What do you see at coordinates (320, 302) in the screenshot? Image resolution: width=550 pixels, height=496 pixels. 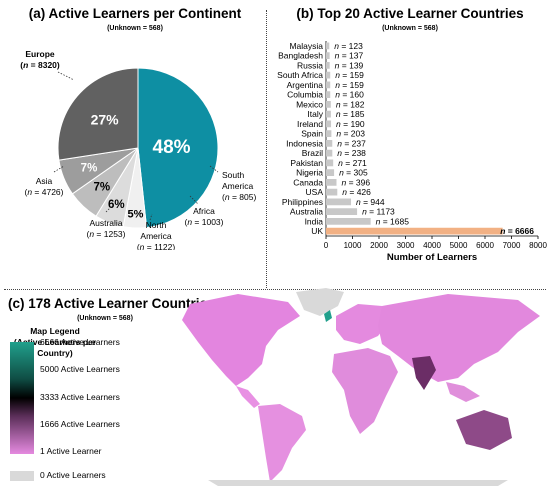 I see `map-greenland` at bounding box center [320, 302].